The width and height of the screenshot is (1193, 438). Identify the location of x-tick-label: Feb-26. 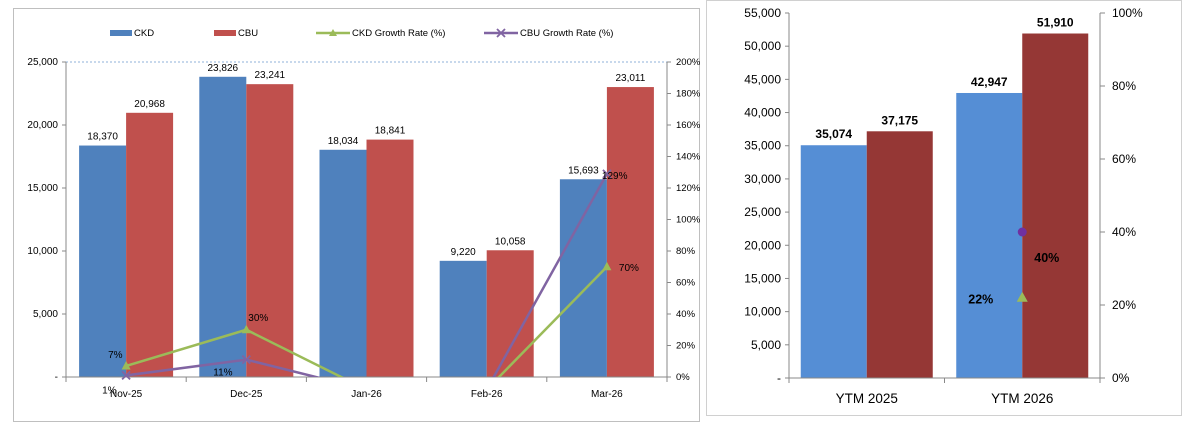
(487, 394).